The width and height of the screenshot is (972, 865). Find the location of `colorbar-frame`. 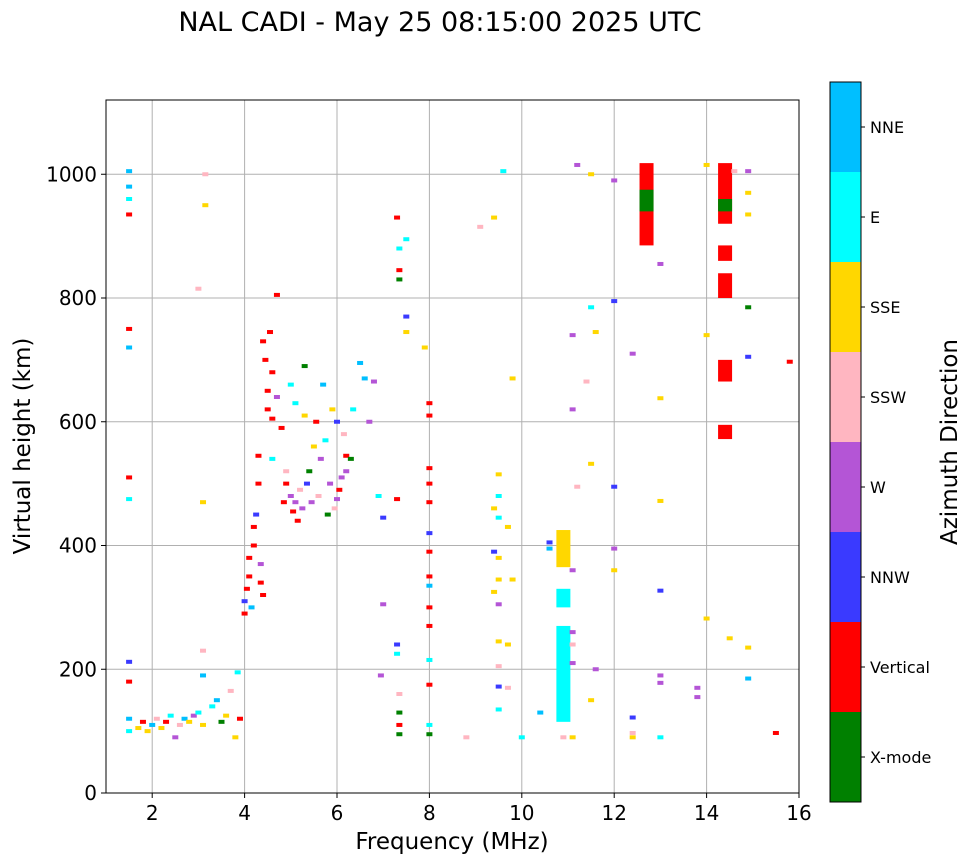

colorbar-frame is located at coordinates (845, 442).